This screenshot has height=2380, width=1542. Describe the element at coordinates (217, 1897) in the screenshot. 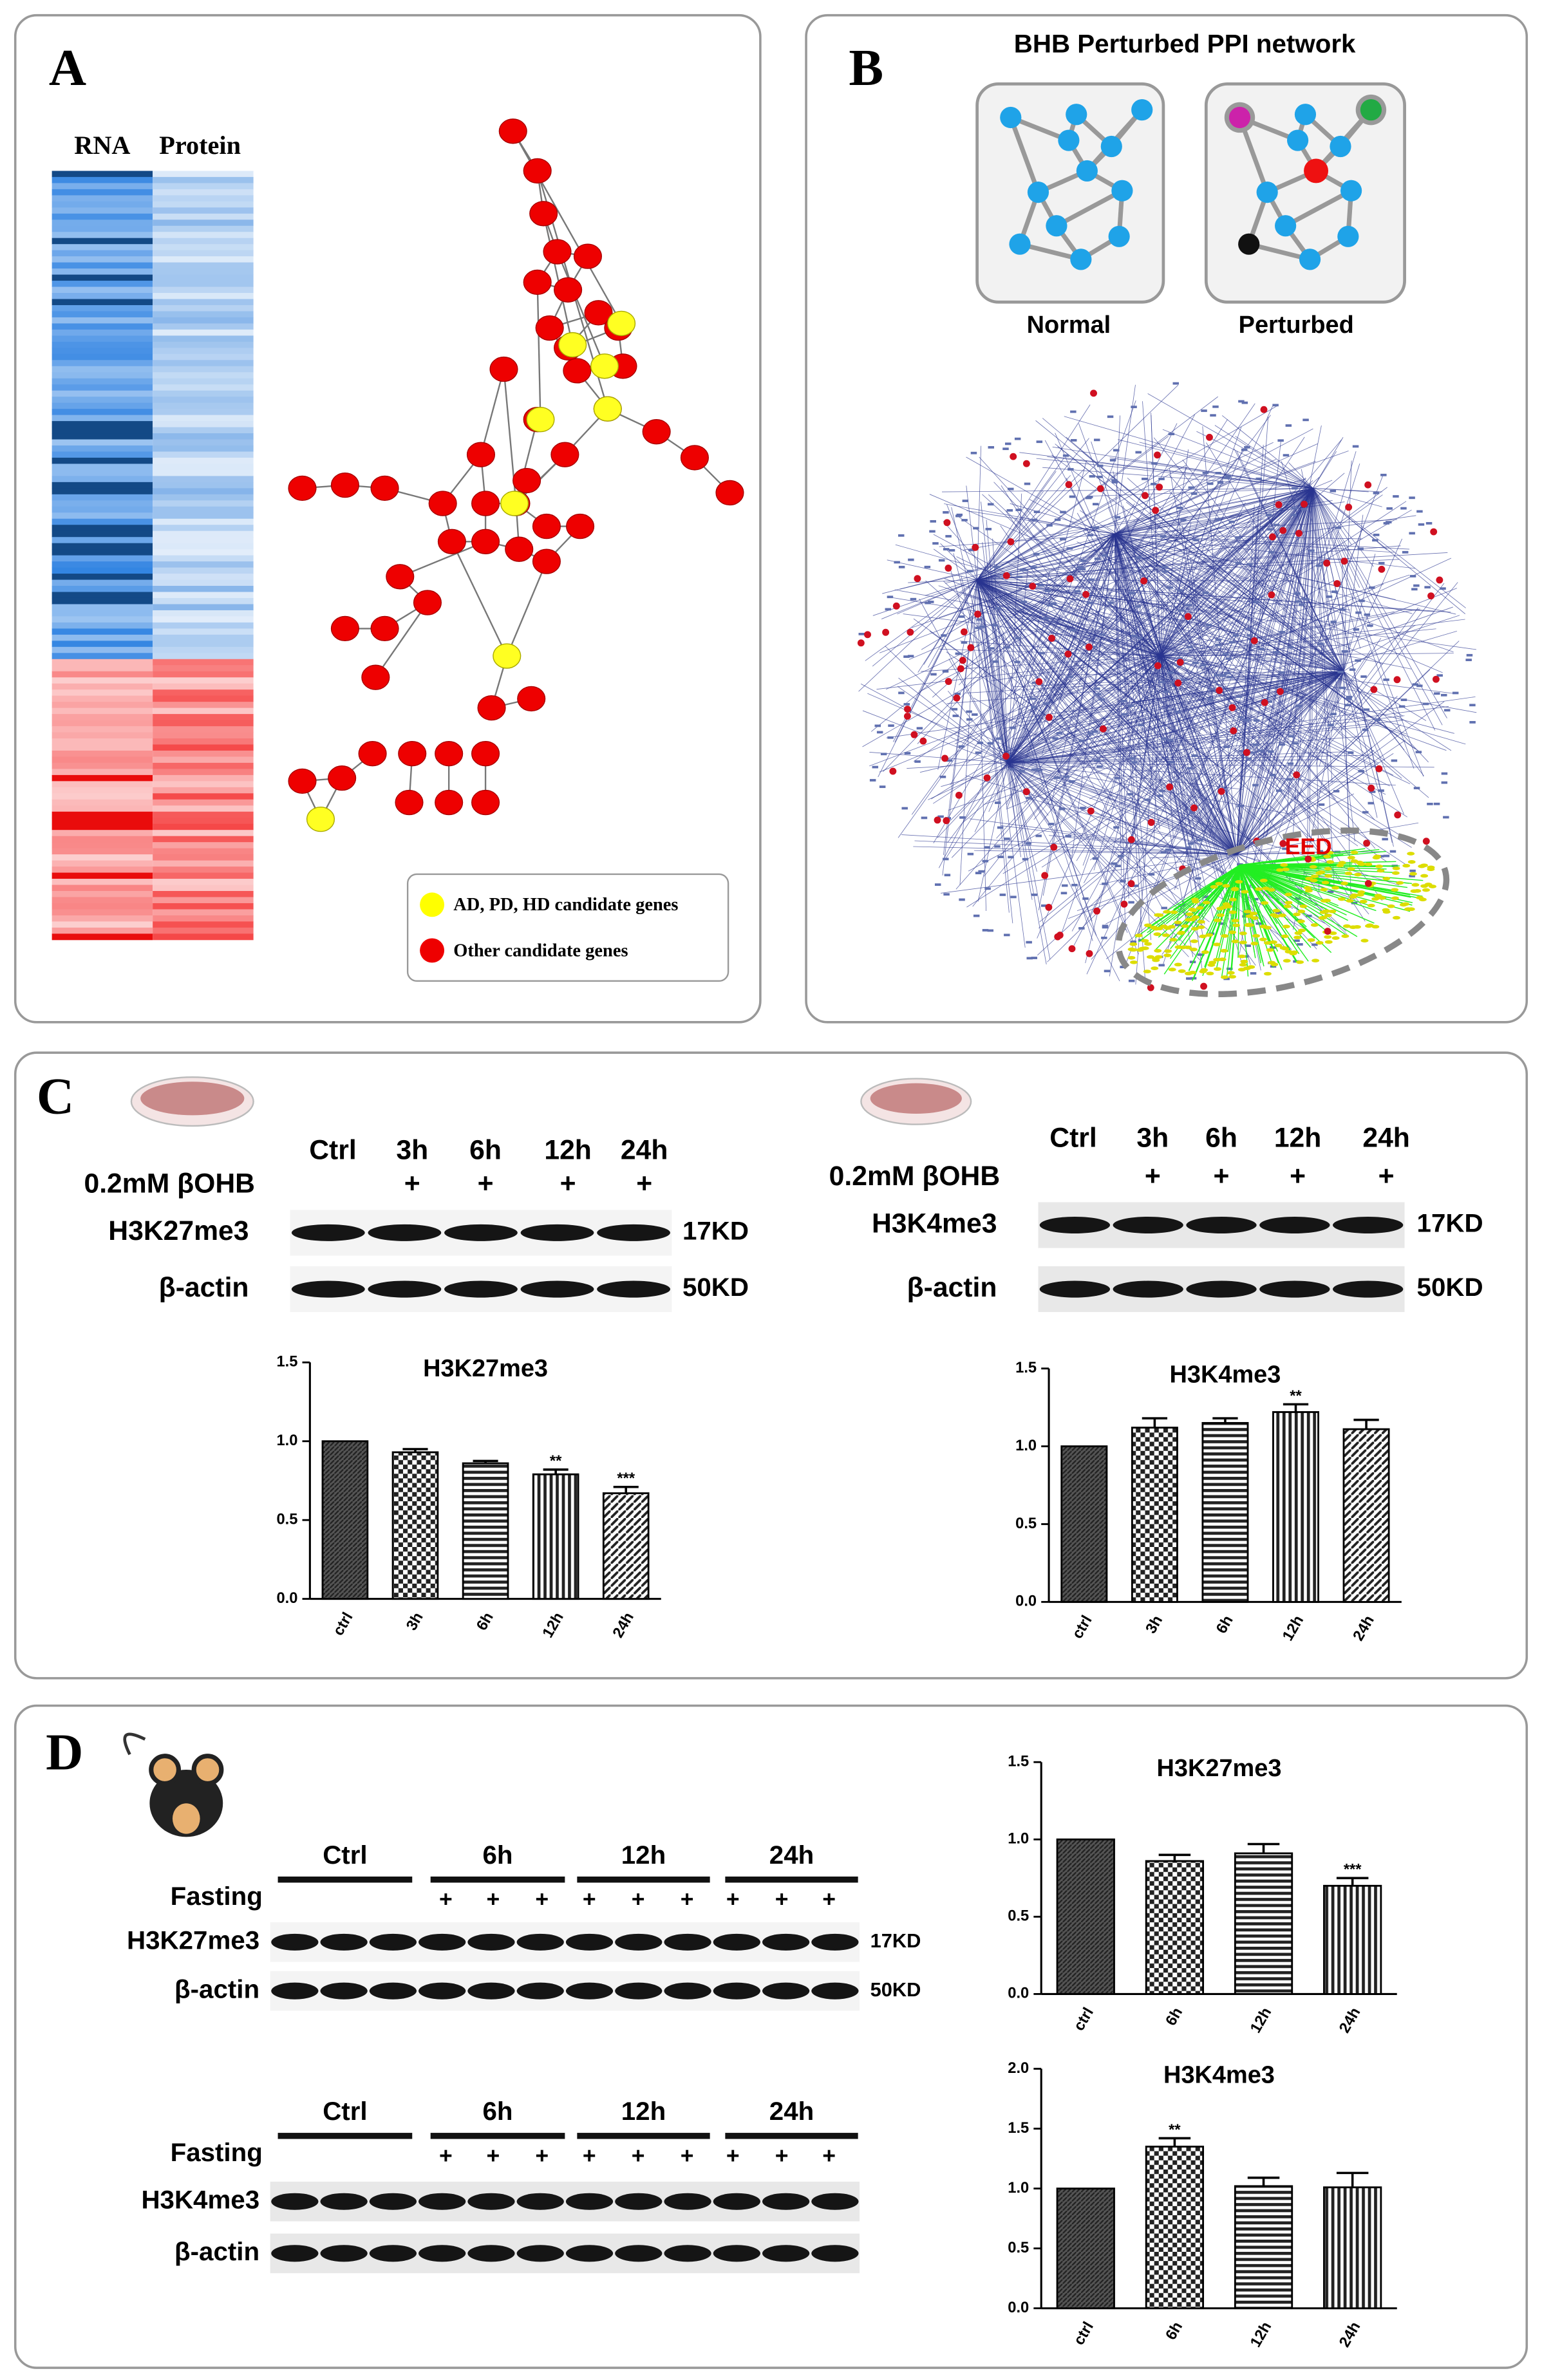

I see `blot-label: Fasting` at that location.